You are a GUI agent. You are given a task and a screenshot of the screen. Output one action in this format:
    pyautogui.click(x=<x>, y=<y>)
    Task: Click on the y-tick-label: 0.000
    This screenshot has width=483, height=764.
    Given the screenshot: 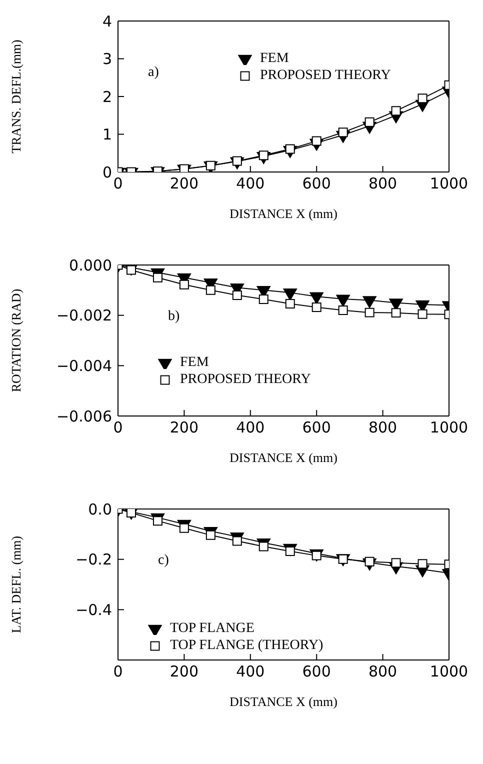 What is the action you would take?
    pyautogui.click(x=90, y=265)
    